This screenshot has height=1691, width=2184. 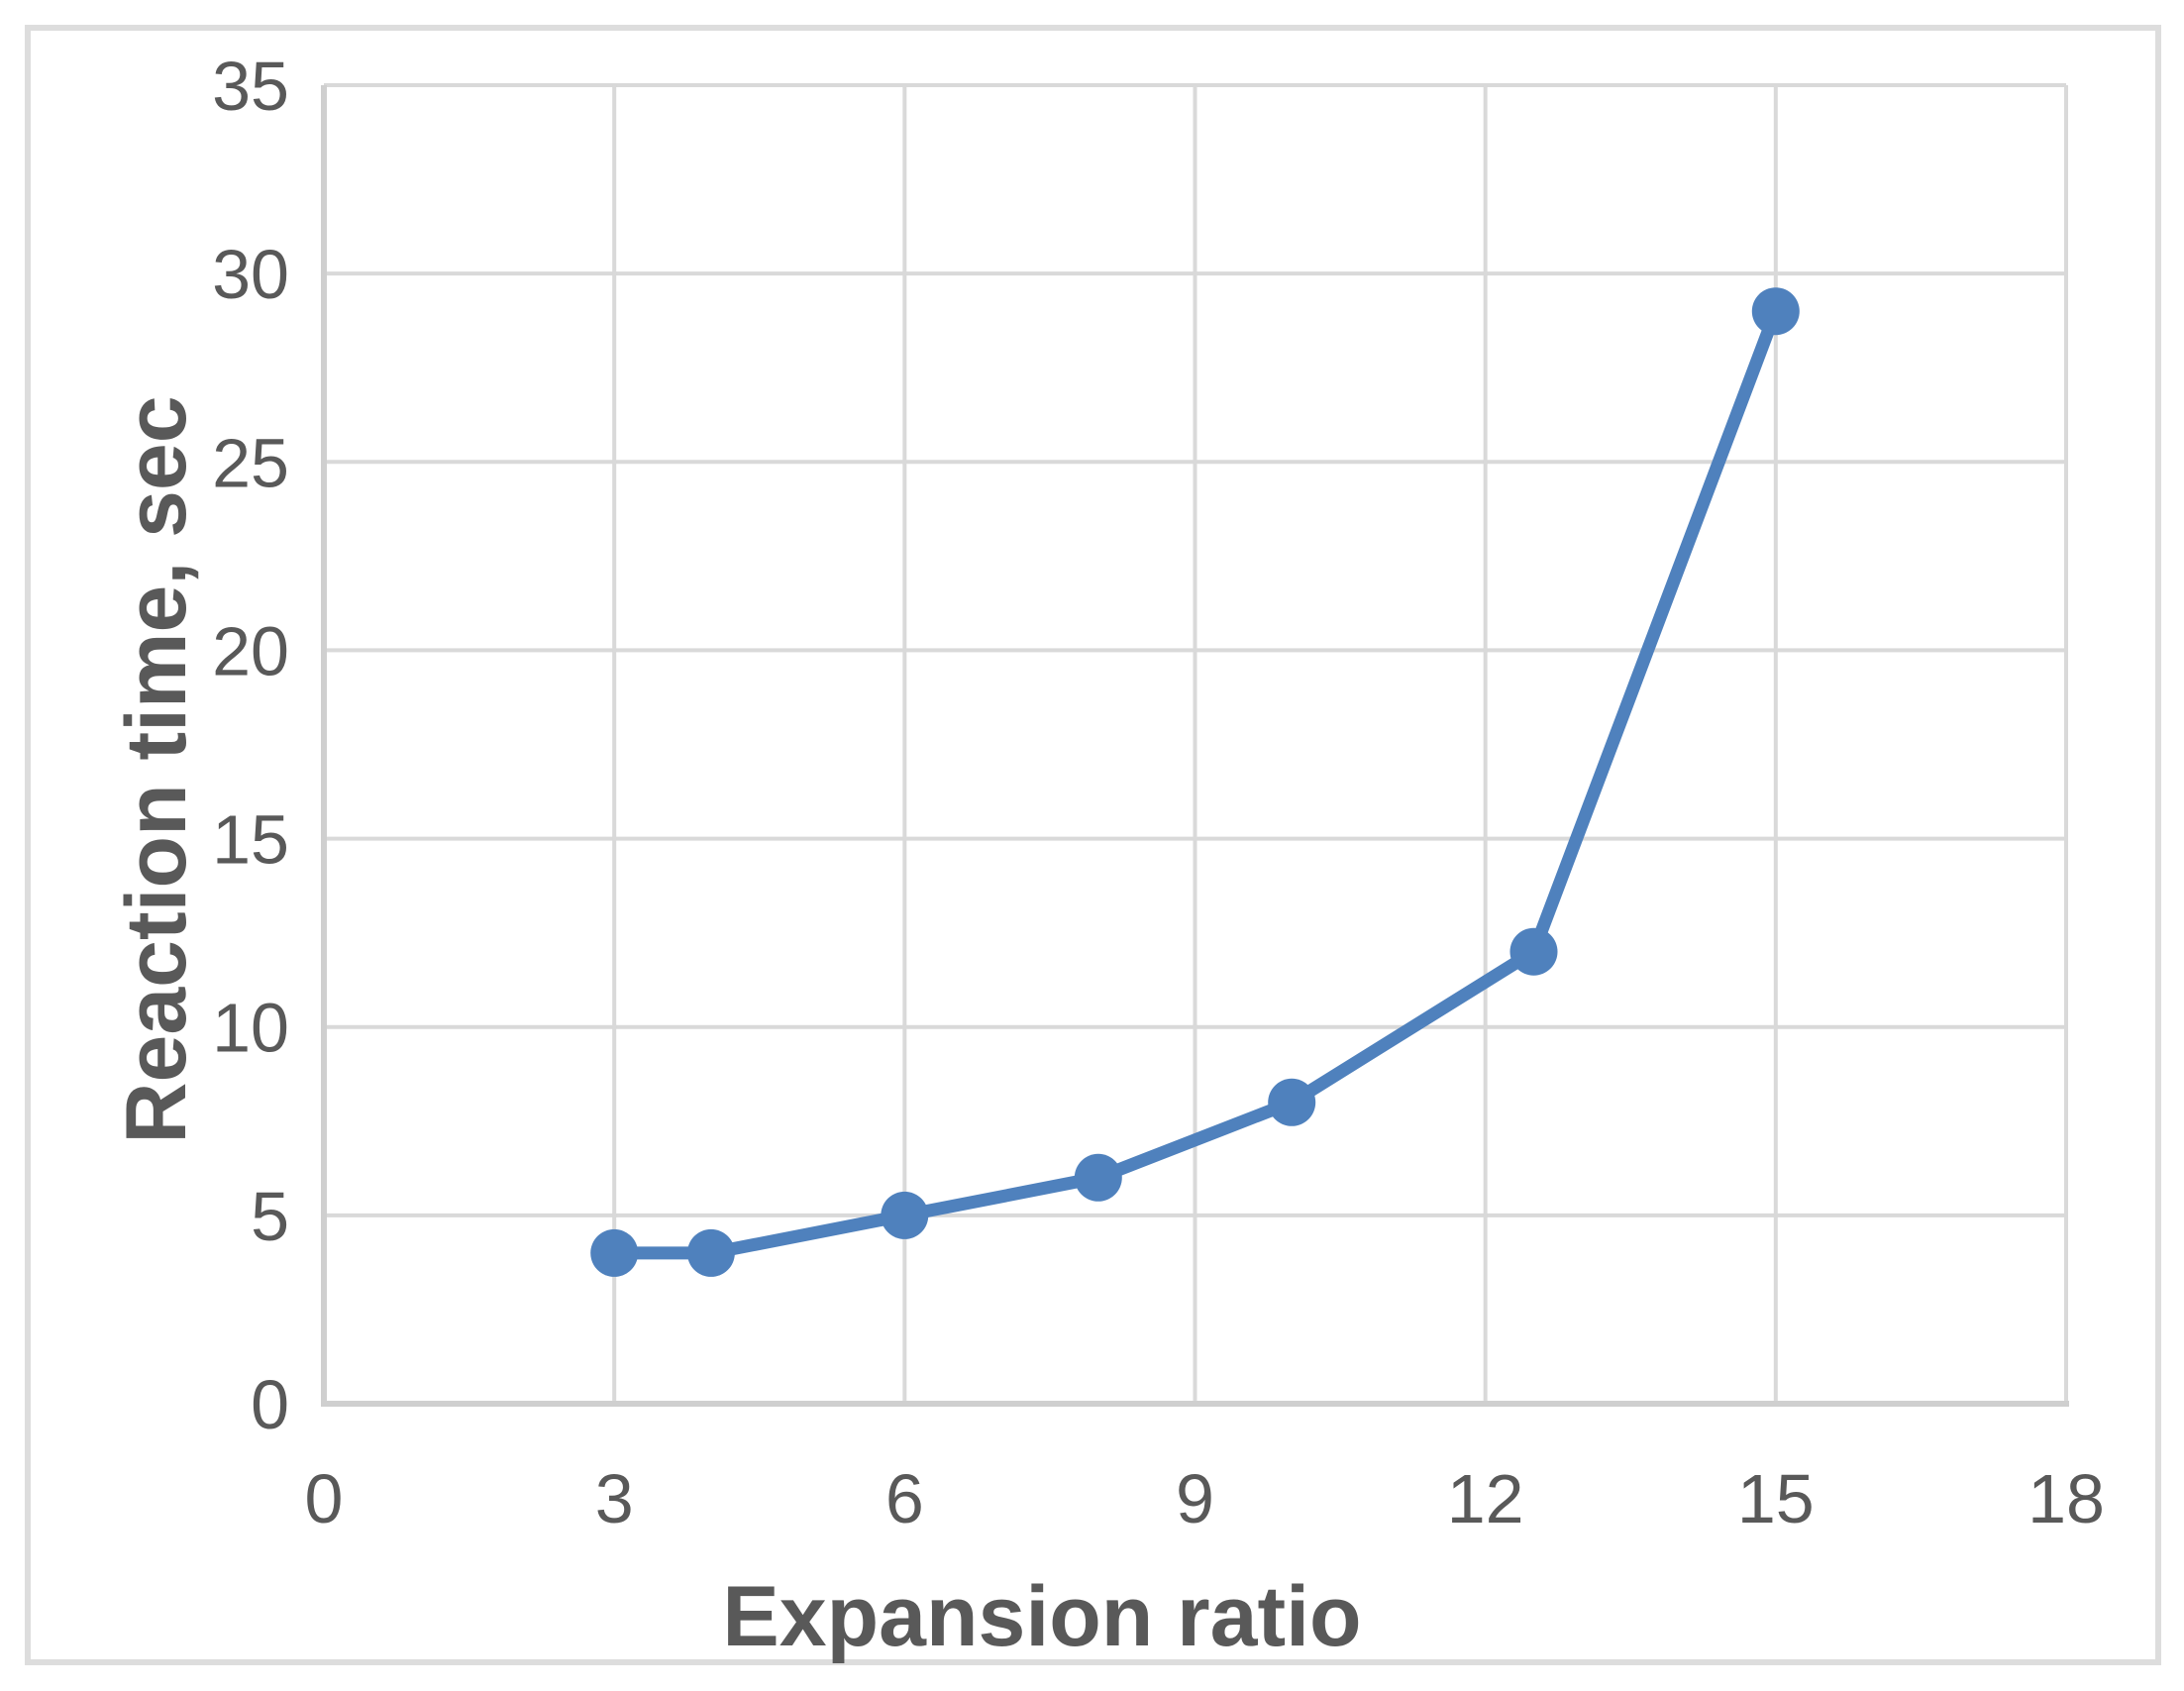 I want to click on y-tick-label: 5, so click(x=270, y=1216).